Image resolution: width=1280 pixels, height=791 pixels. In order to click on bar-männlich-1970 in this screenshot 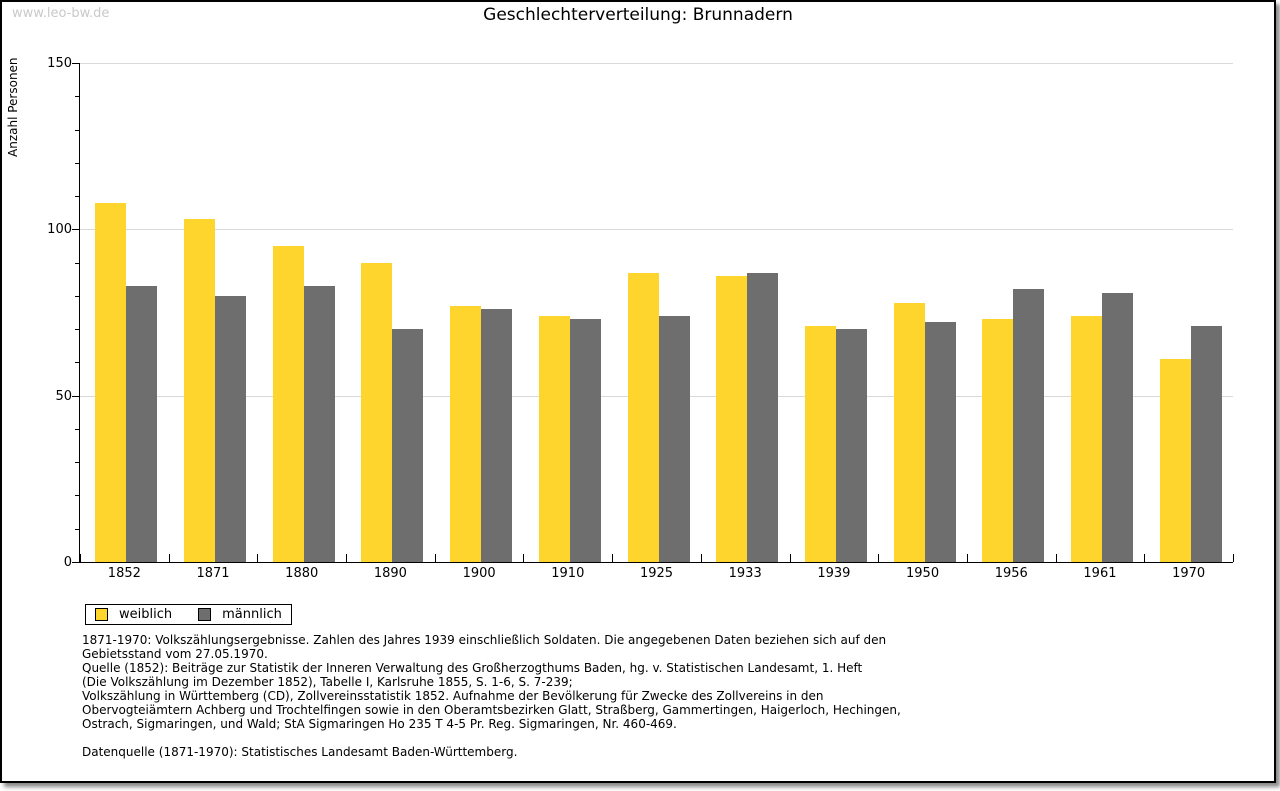, I will do `click(1206, 443)`.